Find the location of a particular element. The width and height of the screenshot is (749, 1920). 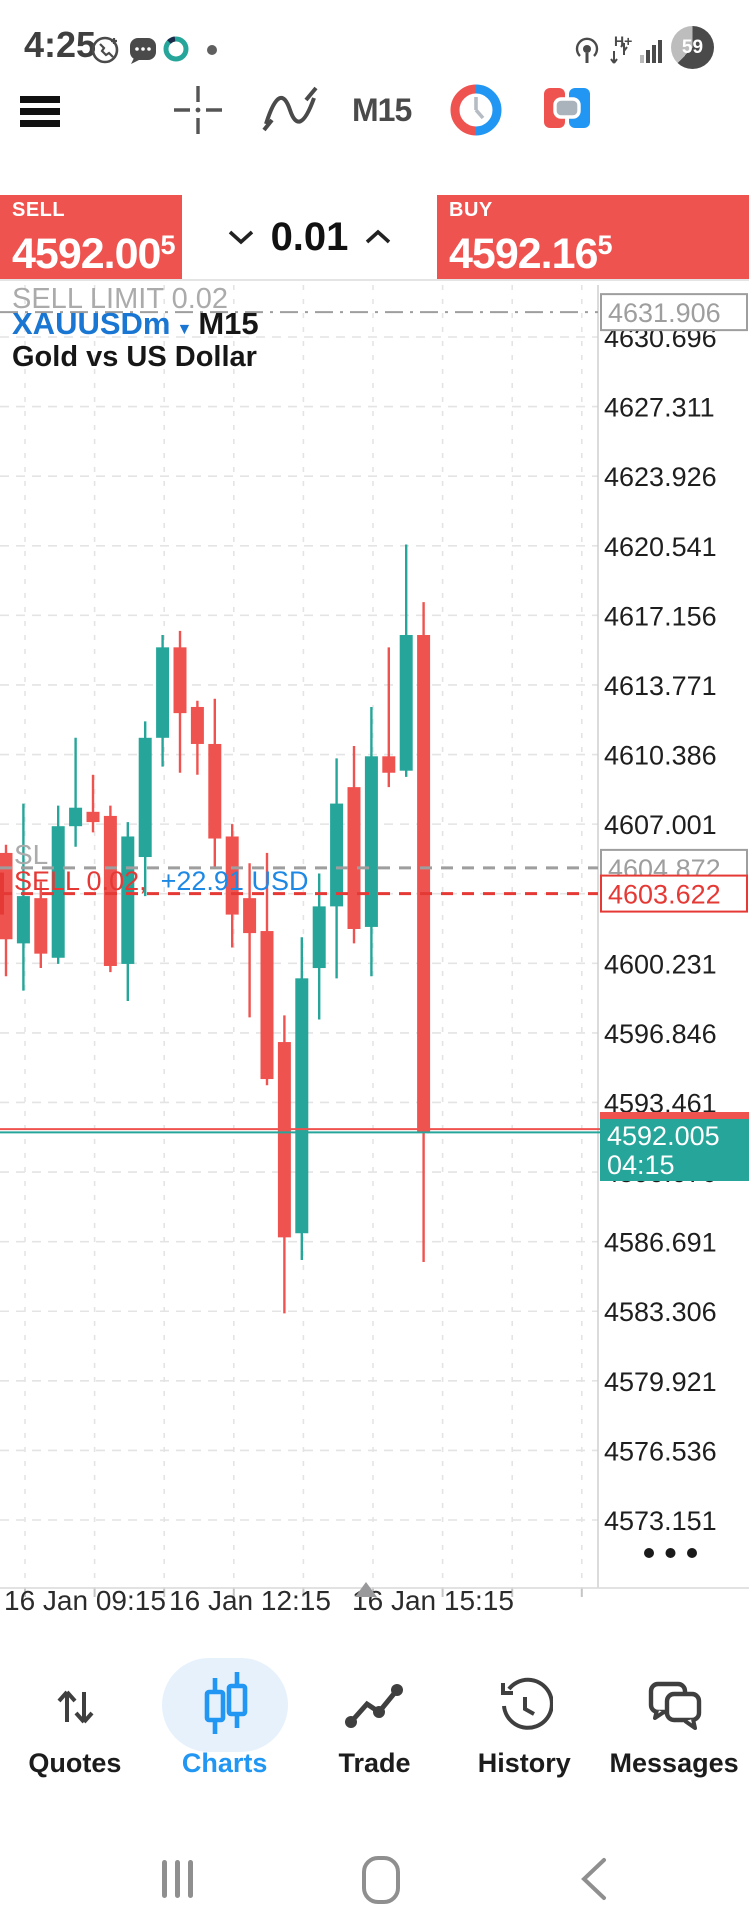

trade-panel: SELL 4592.005 0.01 BUY 4592.165 is located at coordinates (374, 238).